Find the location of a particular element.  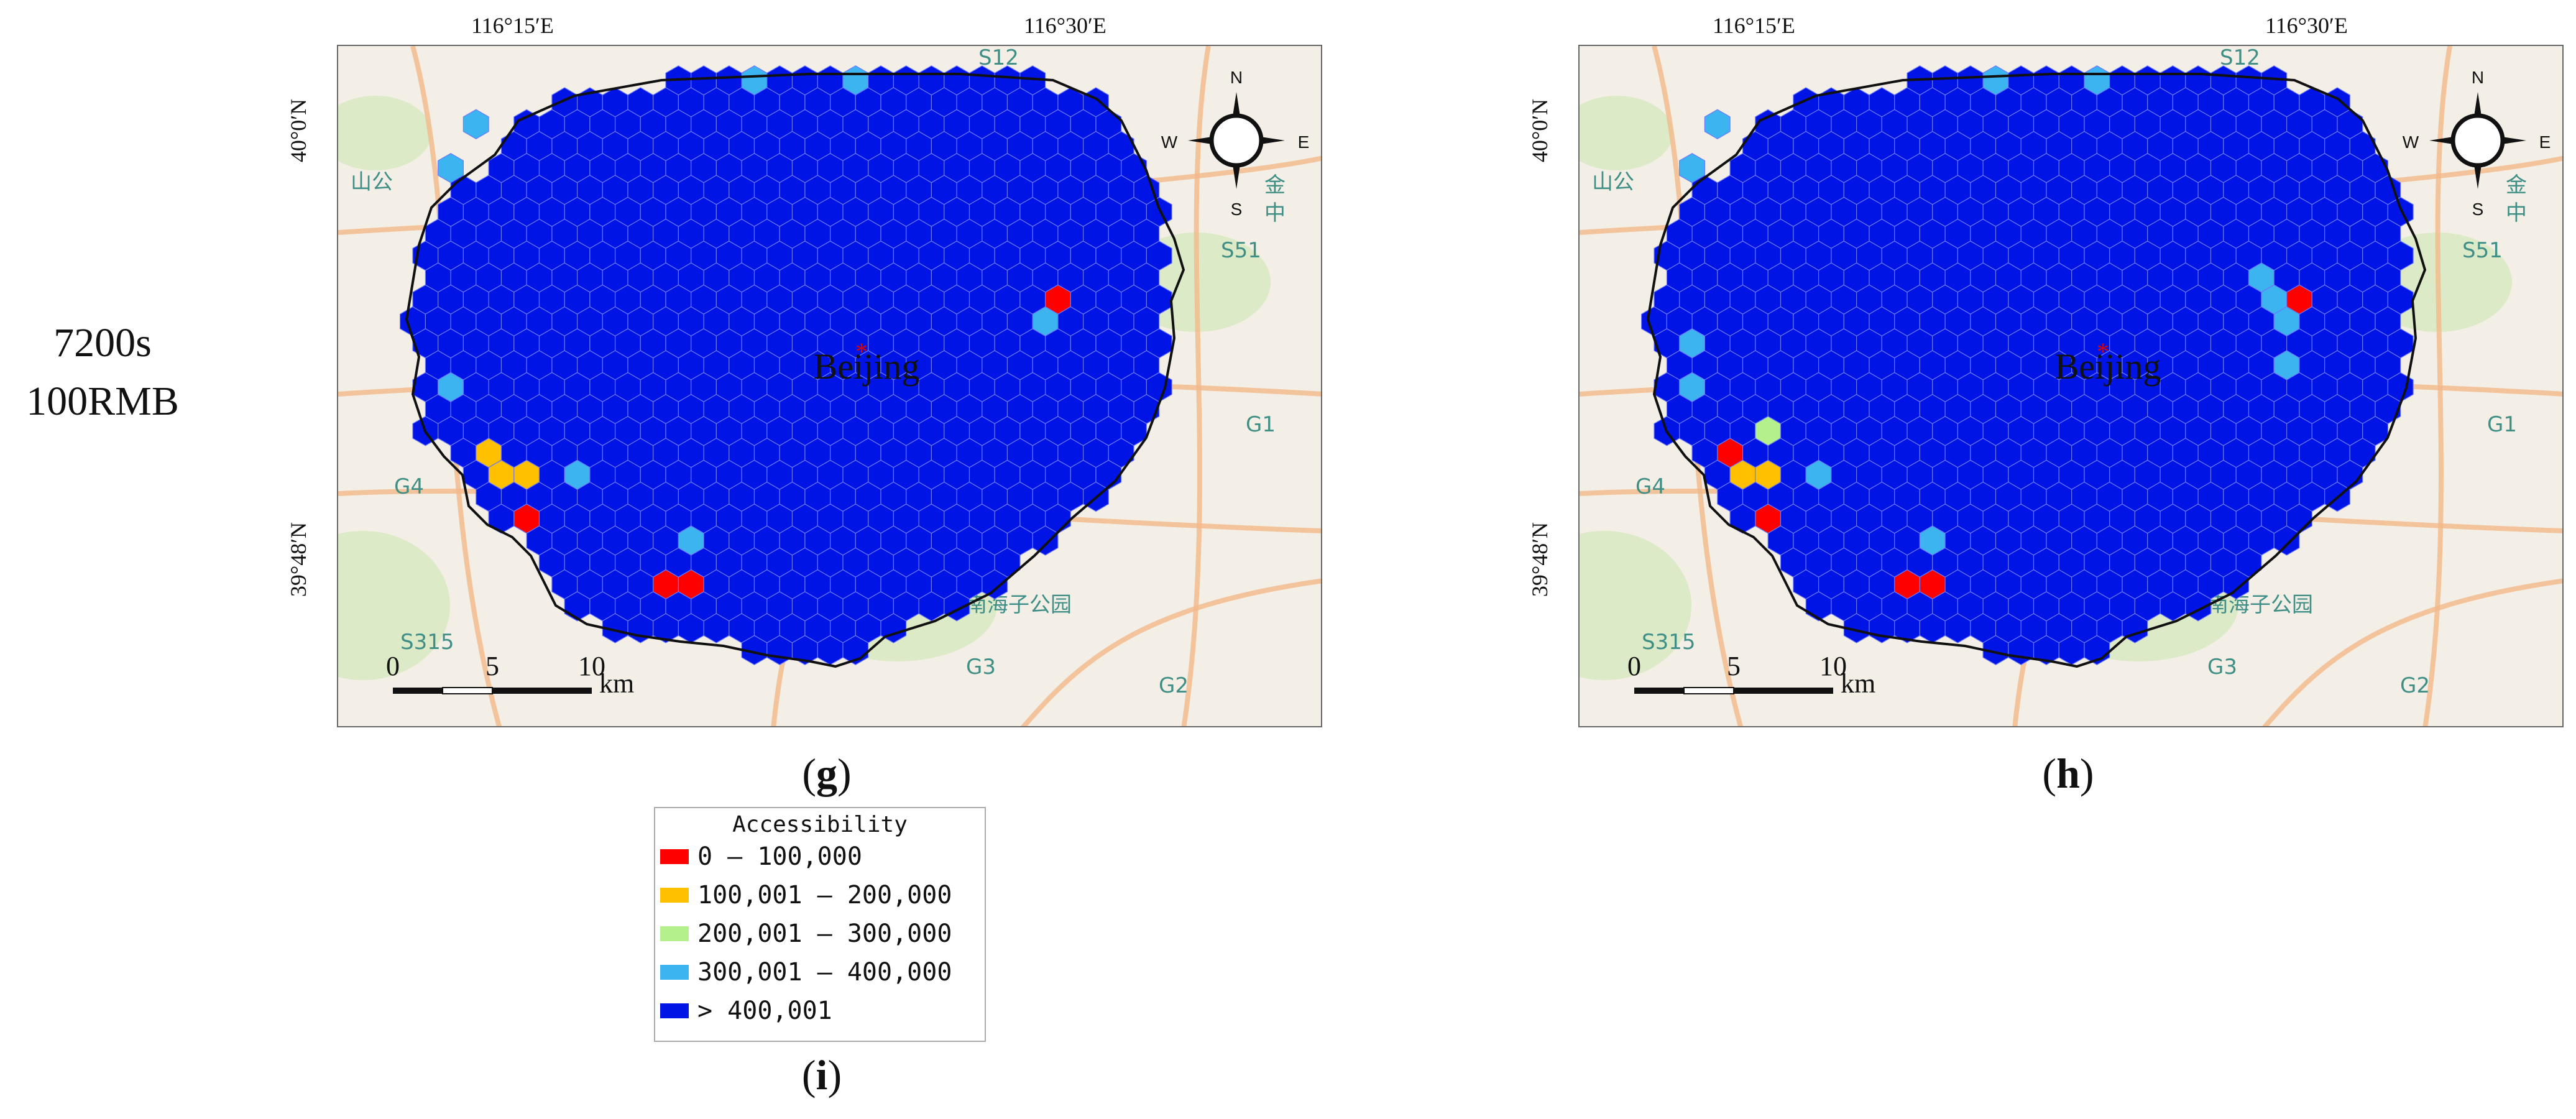

legend-item: 300,001 – 400,000 is located at coordinates (820, 973).